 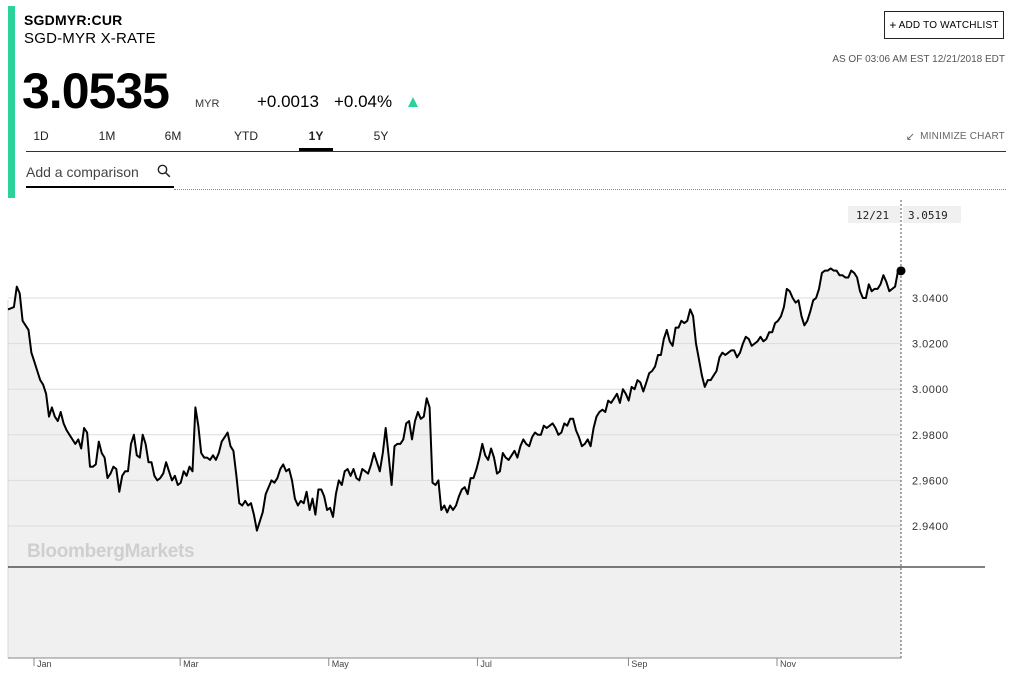 What do you see at coordinates (207, 104) in the screenshot?
I see `price-currency: MYR` at bounding box center [207, 104].